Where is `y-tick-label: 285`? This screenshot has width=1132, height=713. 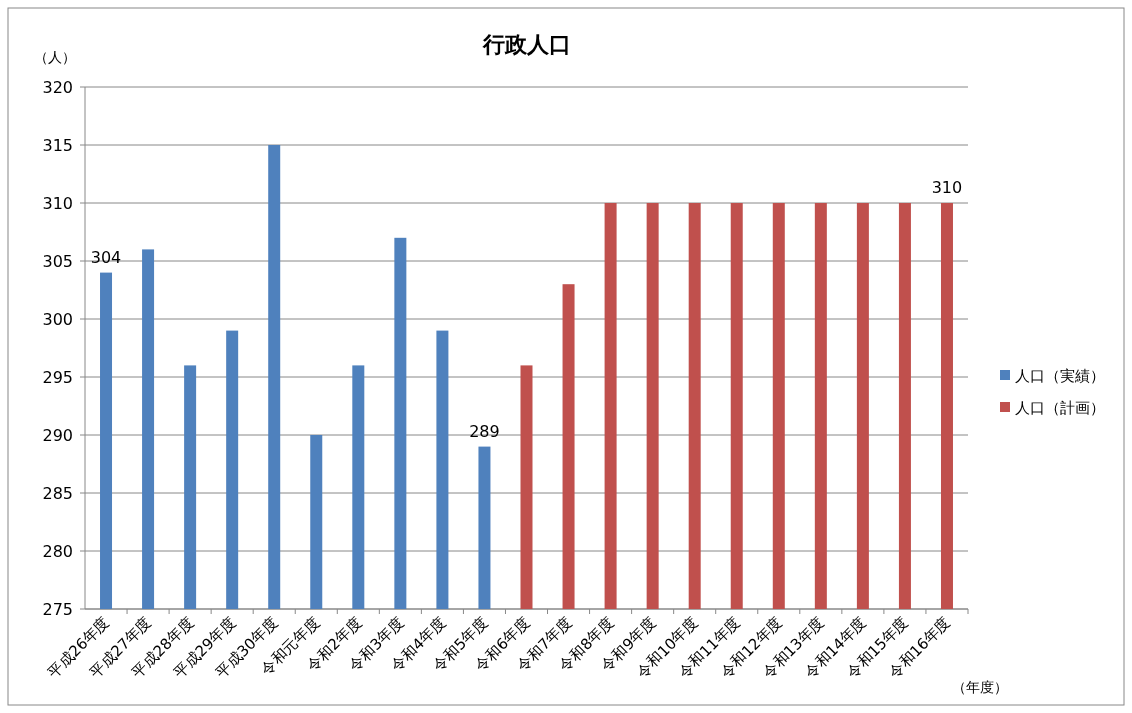 y-tick-label: 285 is located at coordinates (57, 493).